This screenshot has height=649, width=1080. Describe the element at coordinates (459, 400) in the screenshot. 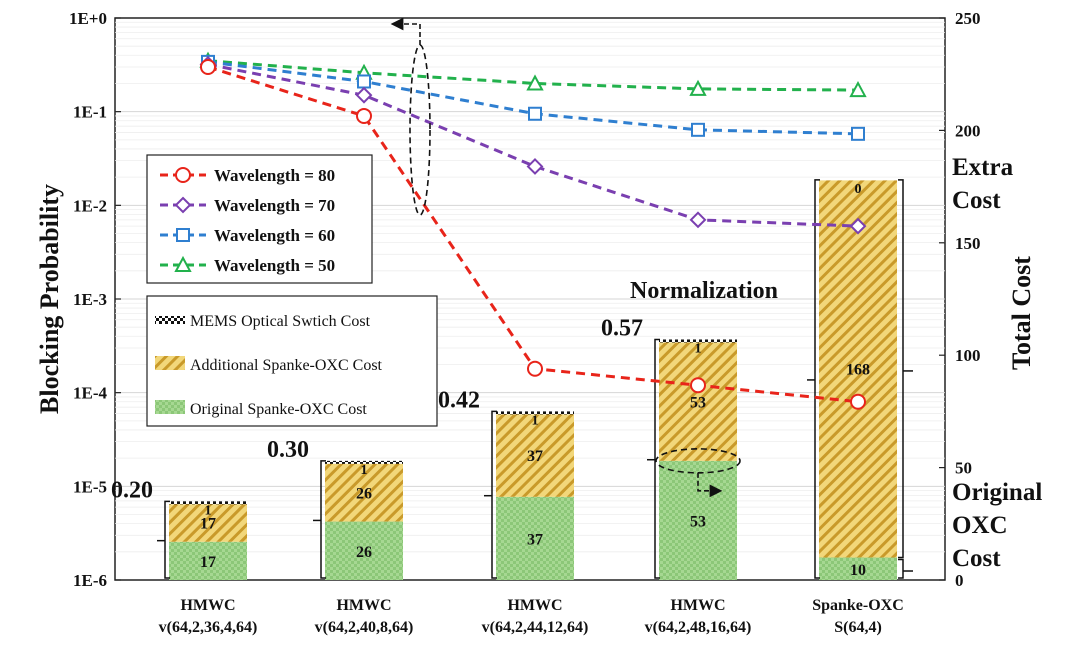

I see `normalized-value-label: 0.42` at that location.